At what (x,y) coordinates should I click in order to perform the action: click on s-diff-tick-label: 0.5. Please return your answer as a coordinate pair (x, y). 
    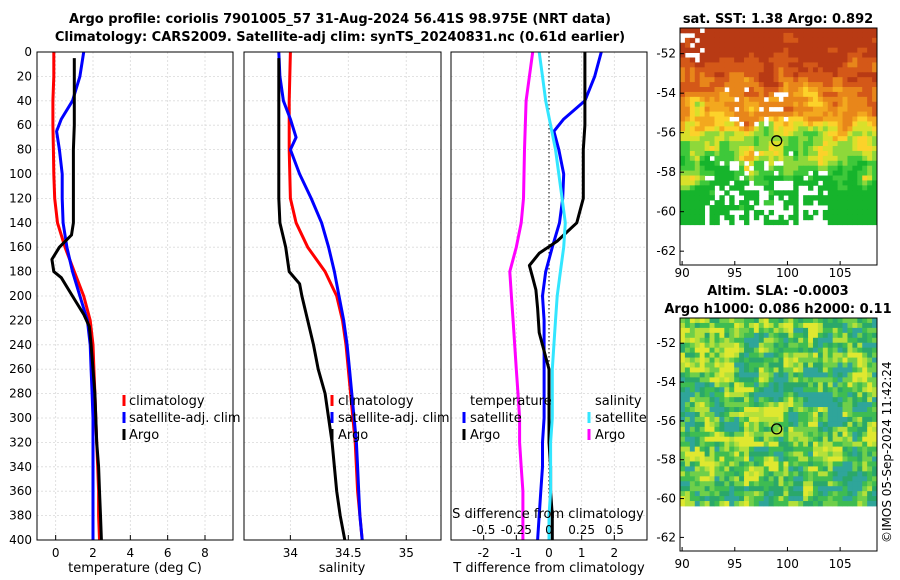
    Looking at the image, I should click on (614, 530).